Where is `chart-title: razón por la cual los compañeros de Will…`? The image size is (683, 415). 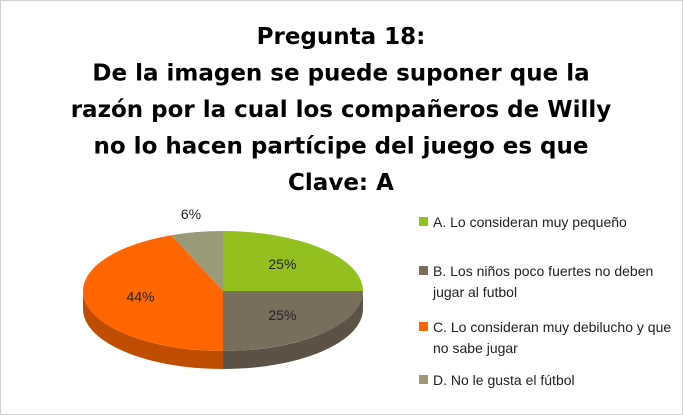
chart-title: razón por la cual los compañeros de Will… is located at coordinates (341, 110).